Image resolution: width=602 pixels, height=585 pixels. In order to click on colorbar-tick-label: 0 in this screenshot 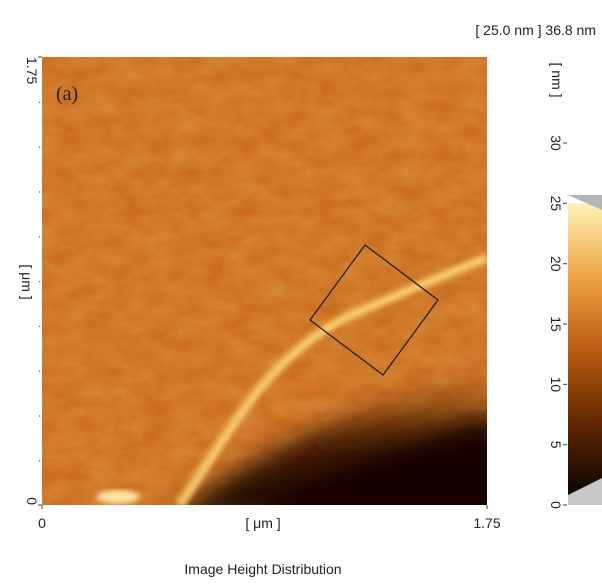, I will do `click(556, 505)`.